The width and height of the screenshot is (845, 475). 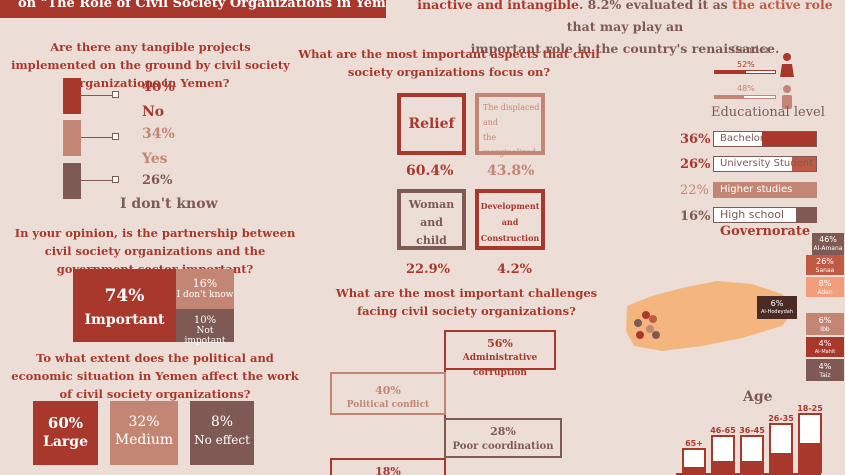 What do you see at coordinates (825, 320) in the screenshot?
I see `gov-pct-4: 6%` at bounding box center [825, 320].